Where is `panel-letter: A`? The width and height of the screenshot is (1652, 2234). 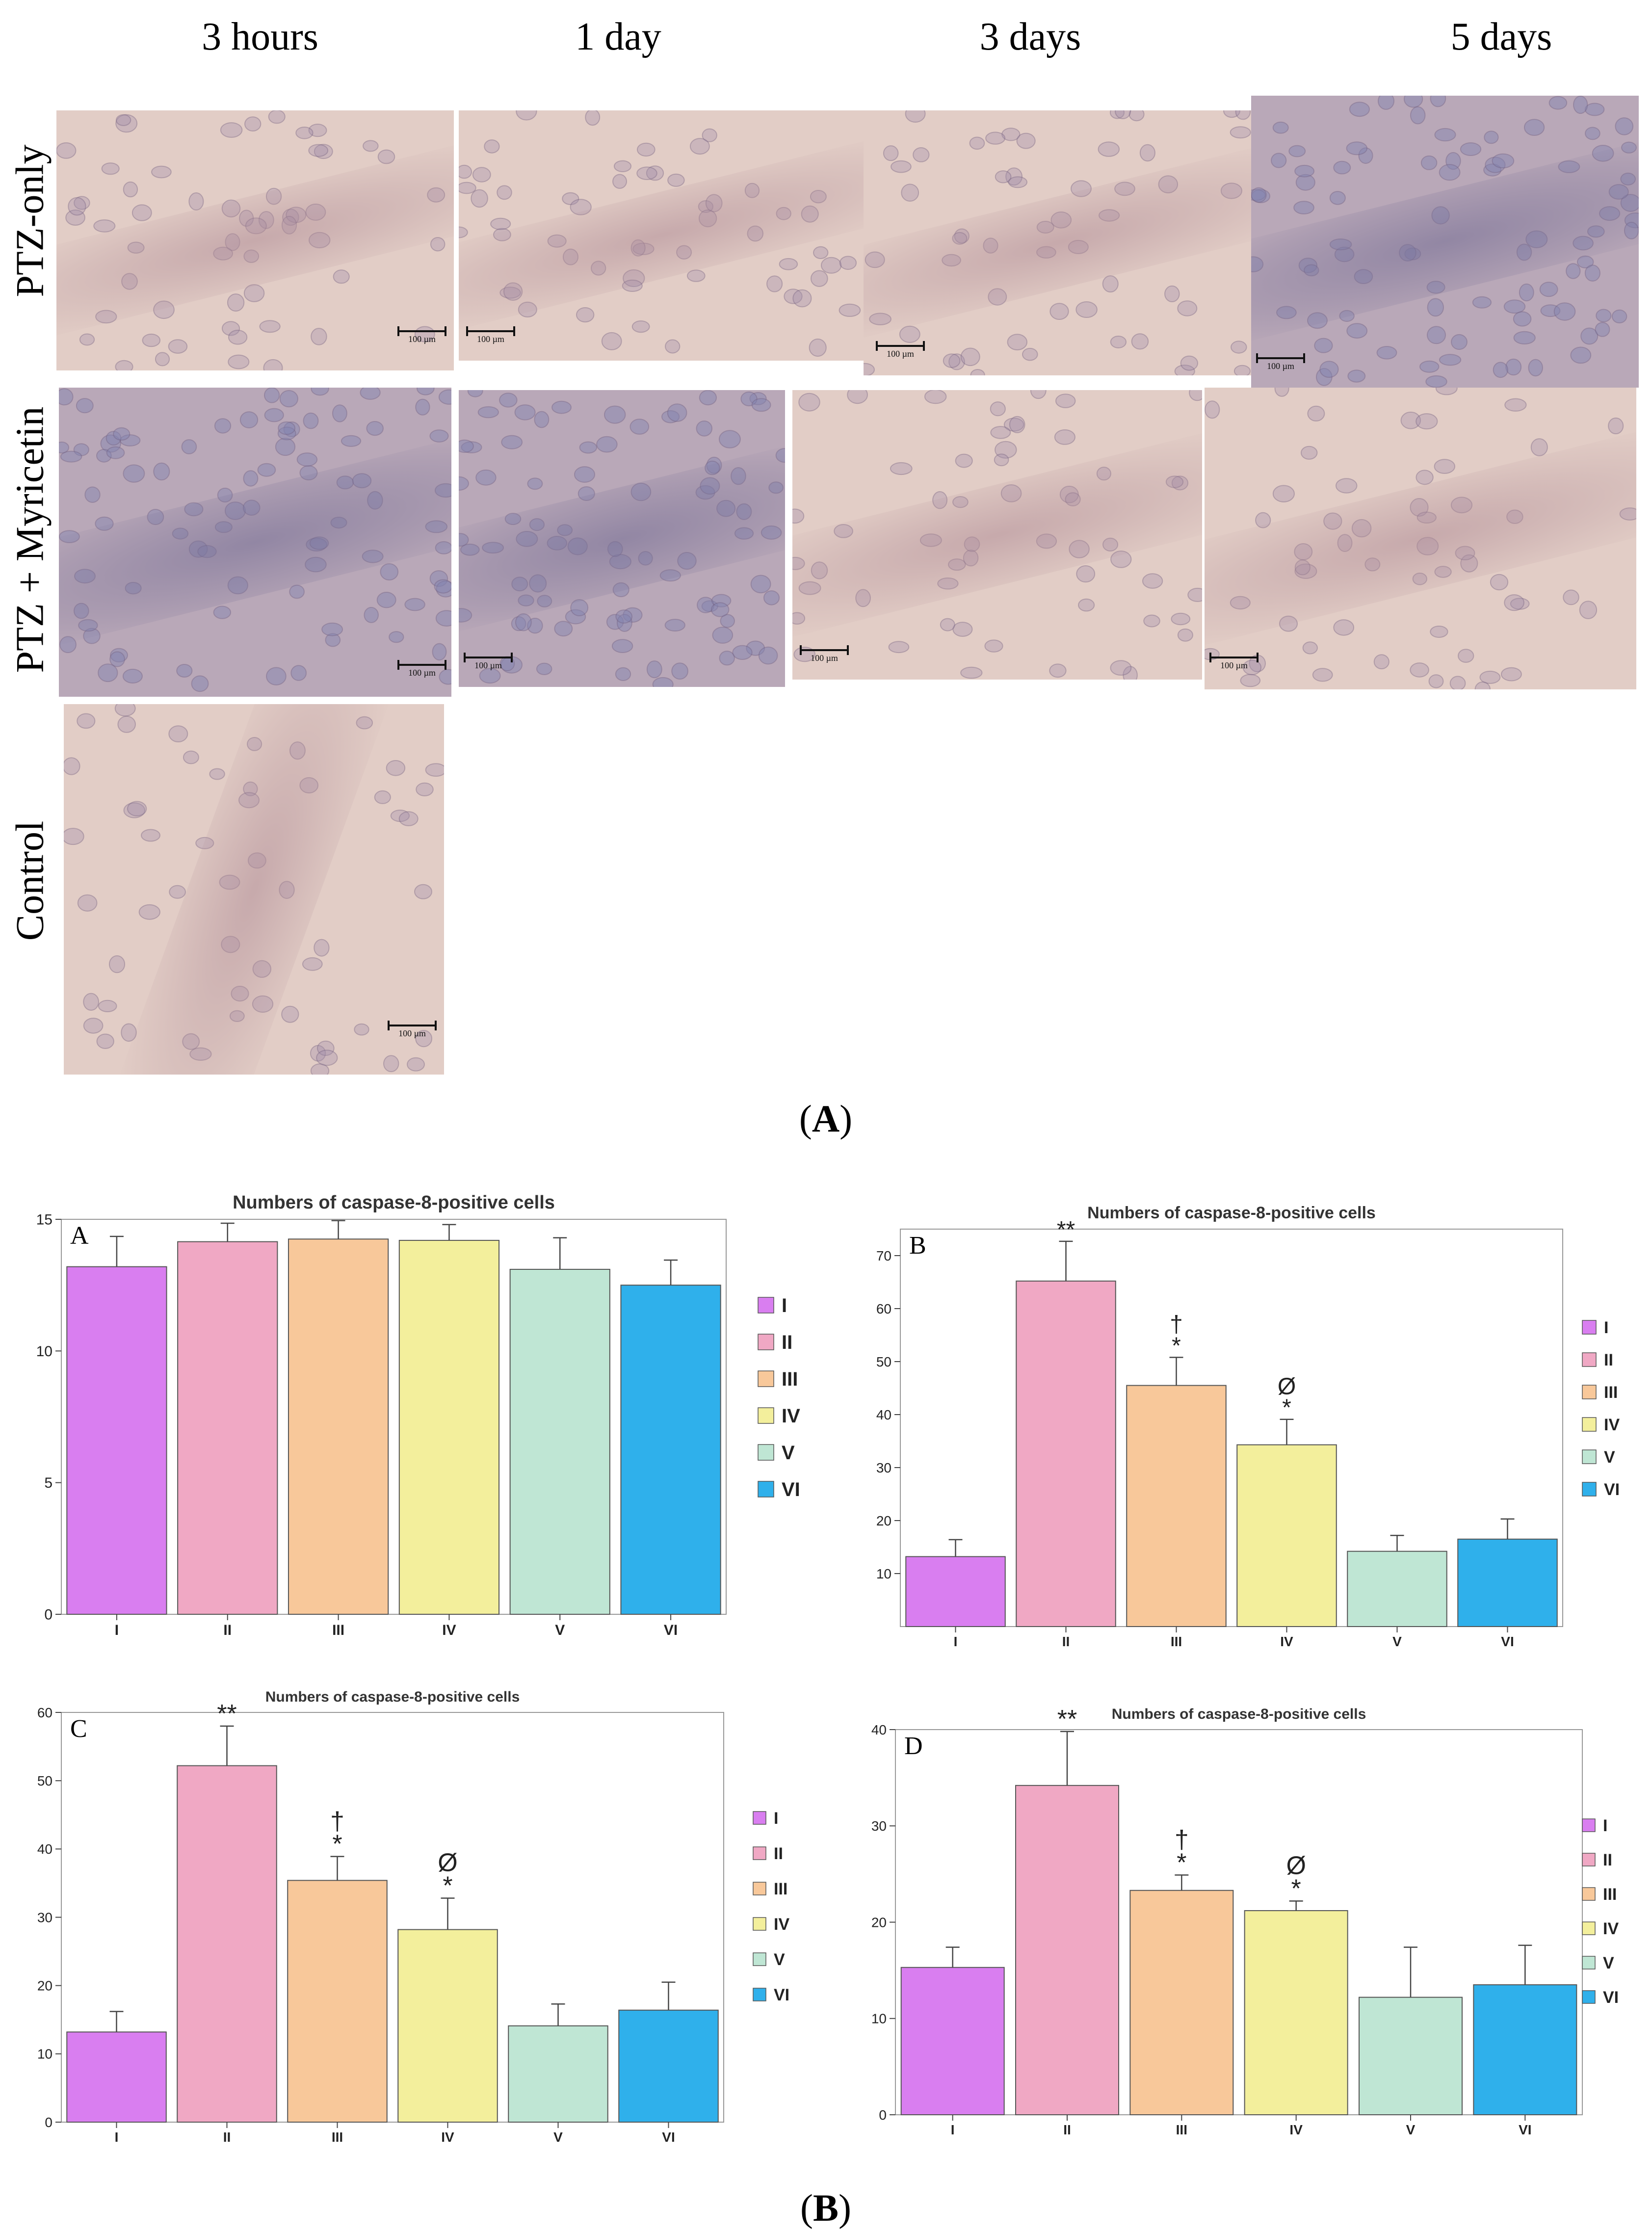
panel-letter: A is located at coordinates (80, 1236).